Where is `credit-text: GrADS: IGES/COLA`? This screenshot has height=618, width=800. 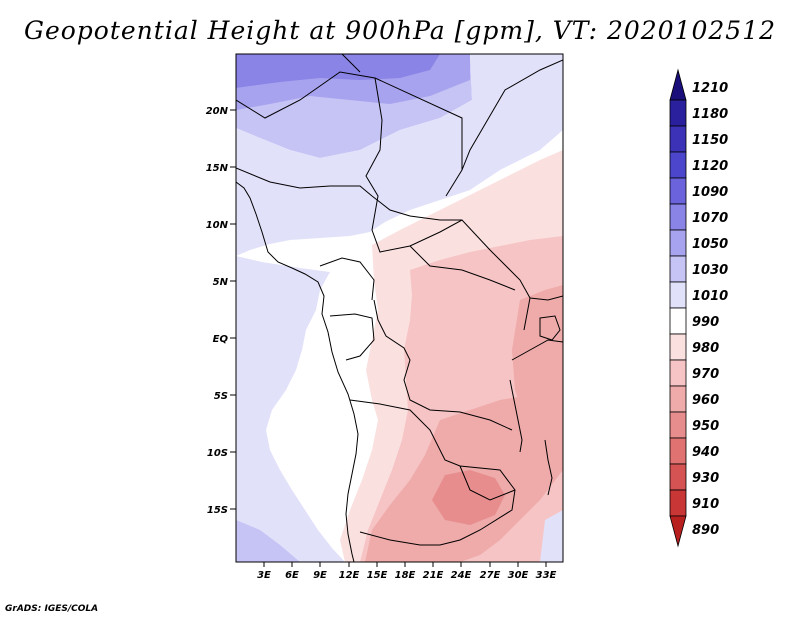 credit-text: GrADS: IGES/COLA is located at coordinates (52, 609).